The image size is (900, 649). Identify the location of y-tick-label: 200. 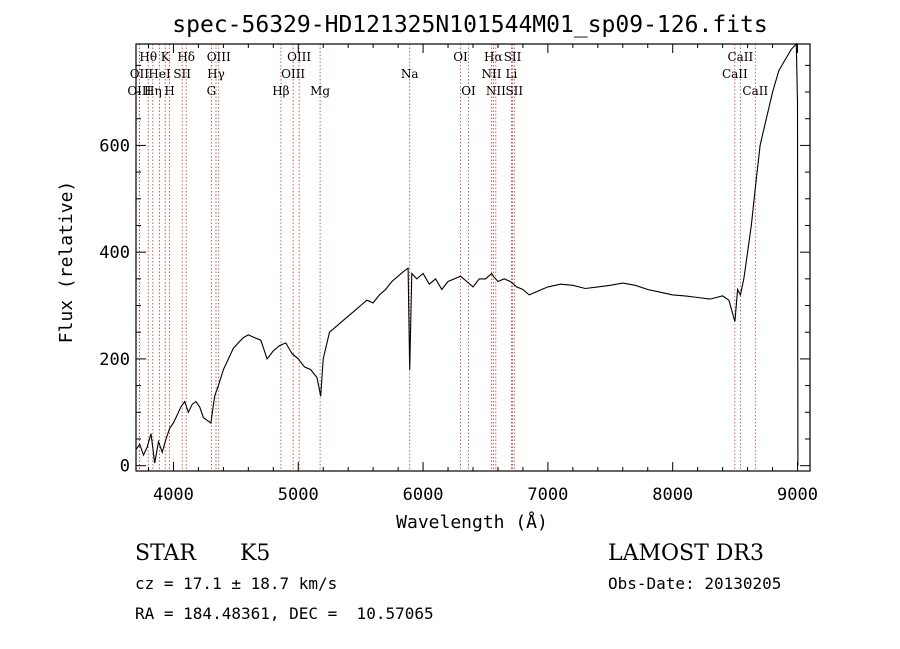
(114, 360).